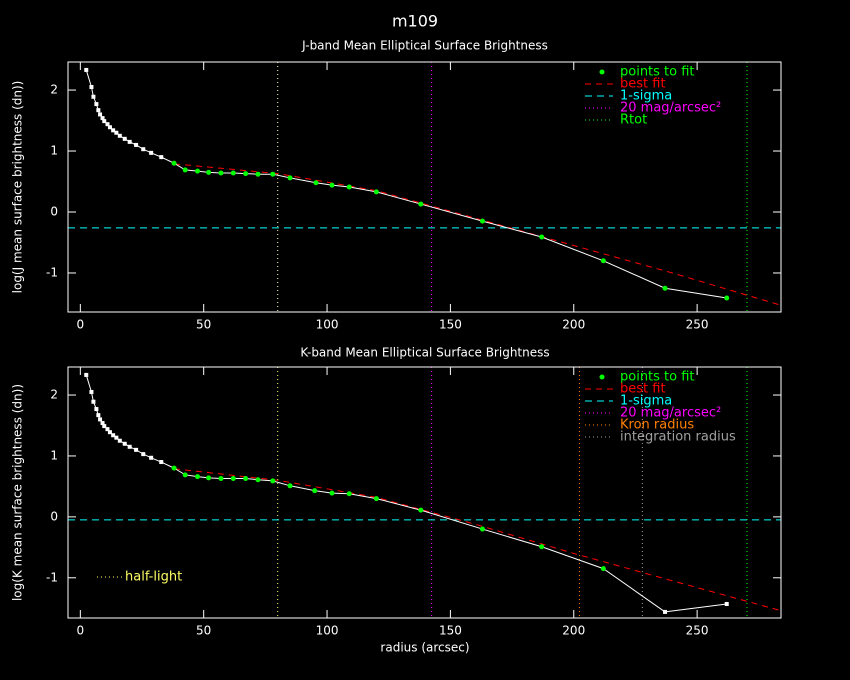 This screenshot has height=680, width=850. Describe the element at coordinates (646, 401) in the screenshot. I see `legend-label: 1-sigma` at that location.